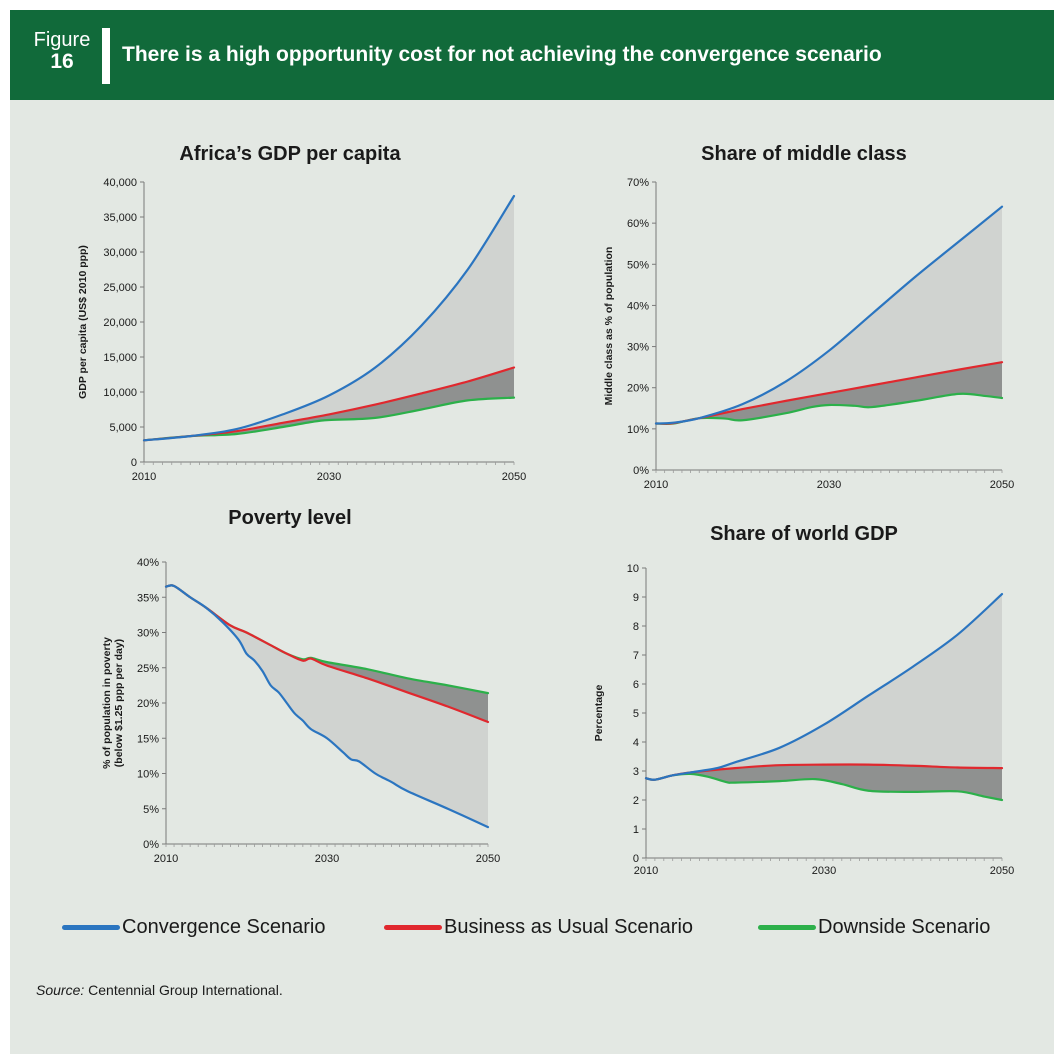  What do you see at coordinates (120, 218) in the screenshot?
I see `y-tick-label: 35,000` at bounding box center [120, 218].